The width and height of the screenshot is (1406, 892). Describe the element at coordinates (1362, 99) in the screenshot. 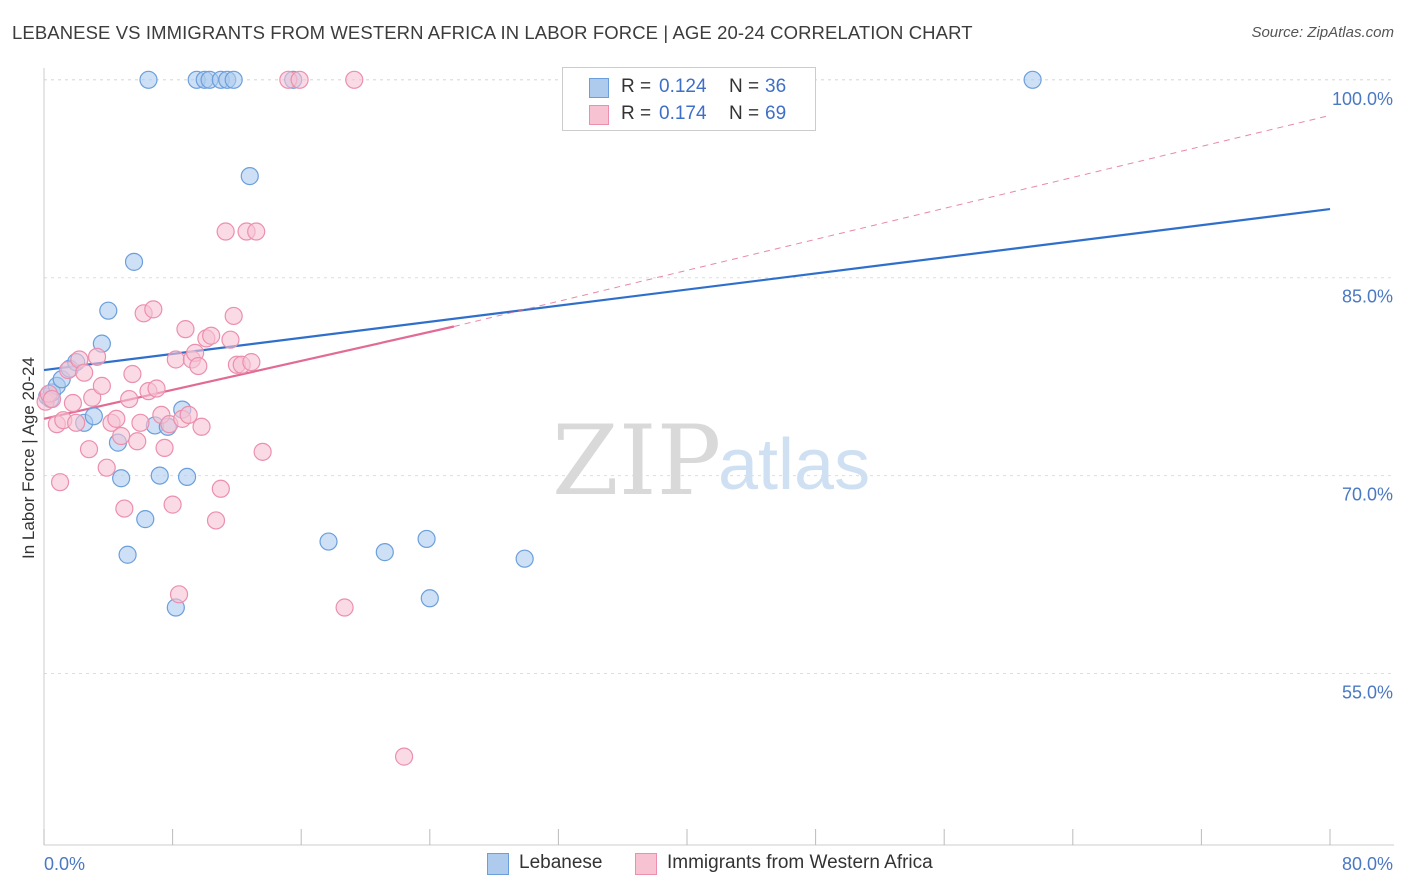

I see `y-tick-label: 100.0%` at that location.